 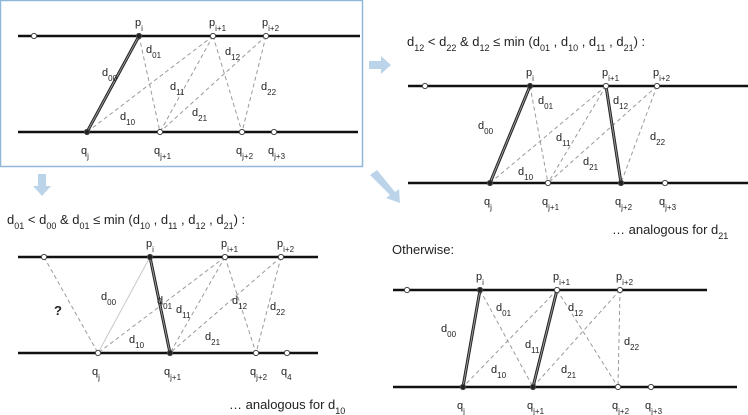 What do you see at coordinates (42, 185) in the screenshot?
I see `arrow-down` at bounding box center [42, 185].